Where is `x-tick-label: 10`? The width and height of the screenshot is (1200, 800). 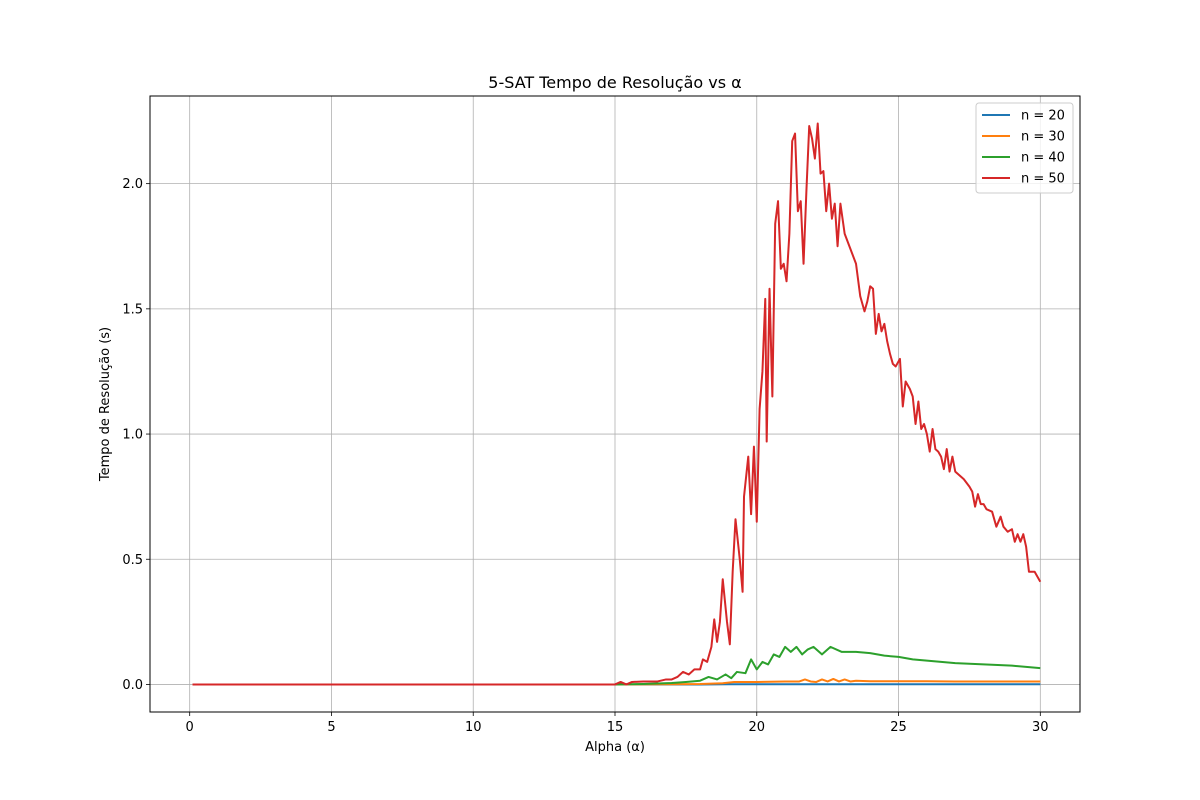
x-tick-label: 10 is located at coordinates (473, 727).